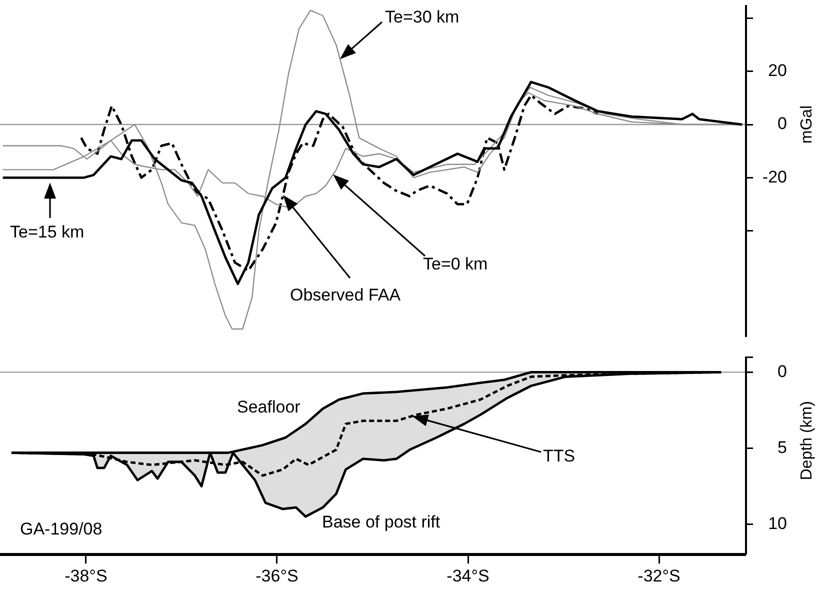 This screenshot has height=590, width=830. I want to click on text: Te=0 km, so click(455, 264).